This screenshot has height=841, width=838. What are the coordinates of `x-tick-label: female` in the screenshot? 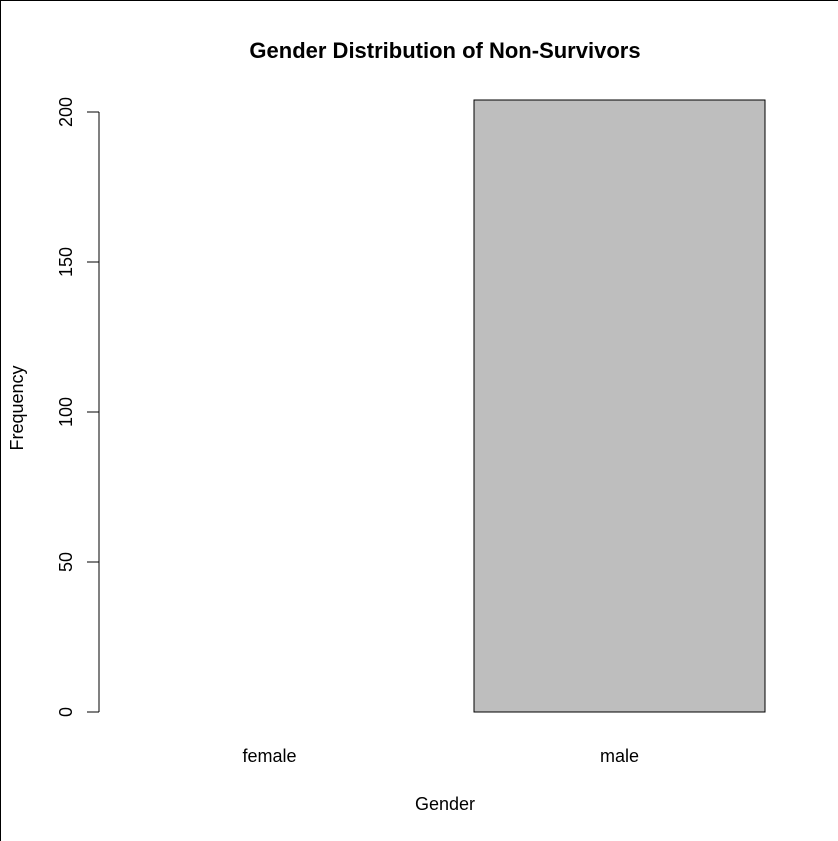 It's located at (269, 756).